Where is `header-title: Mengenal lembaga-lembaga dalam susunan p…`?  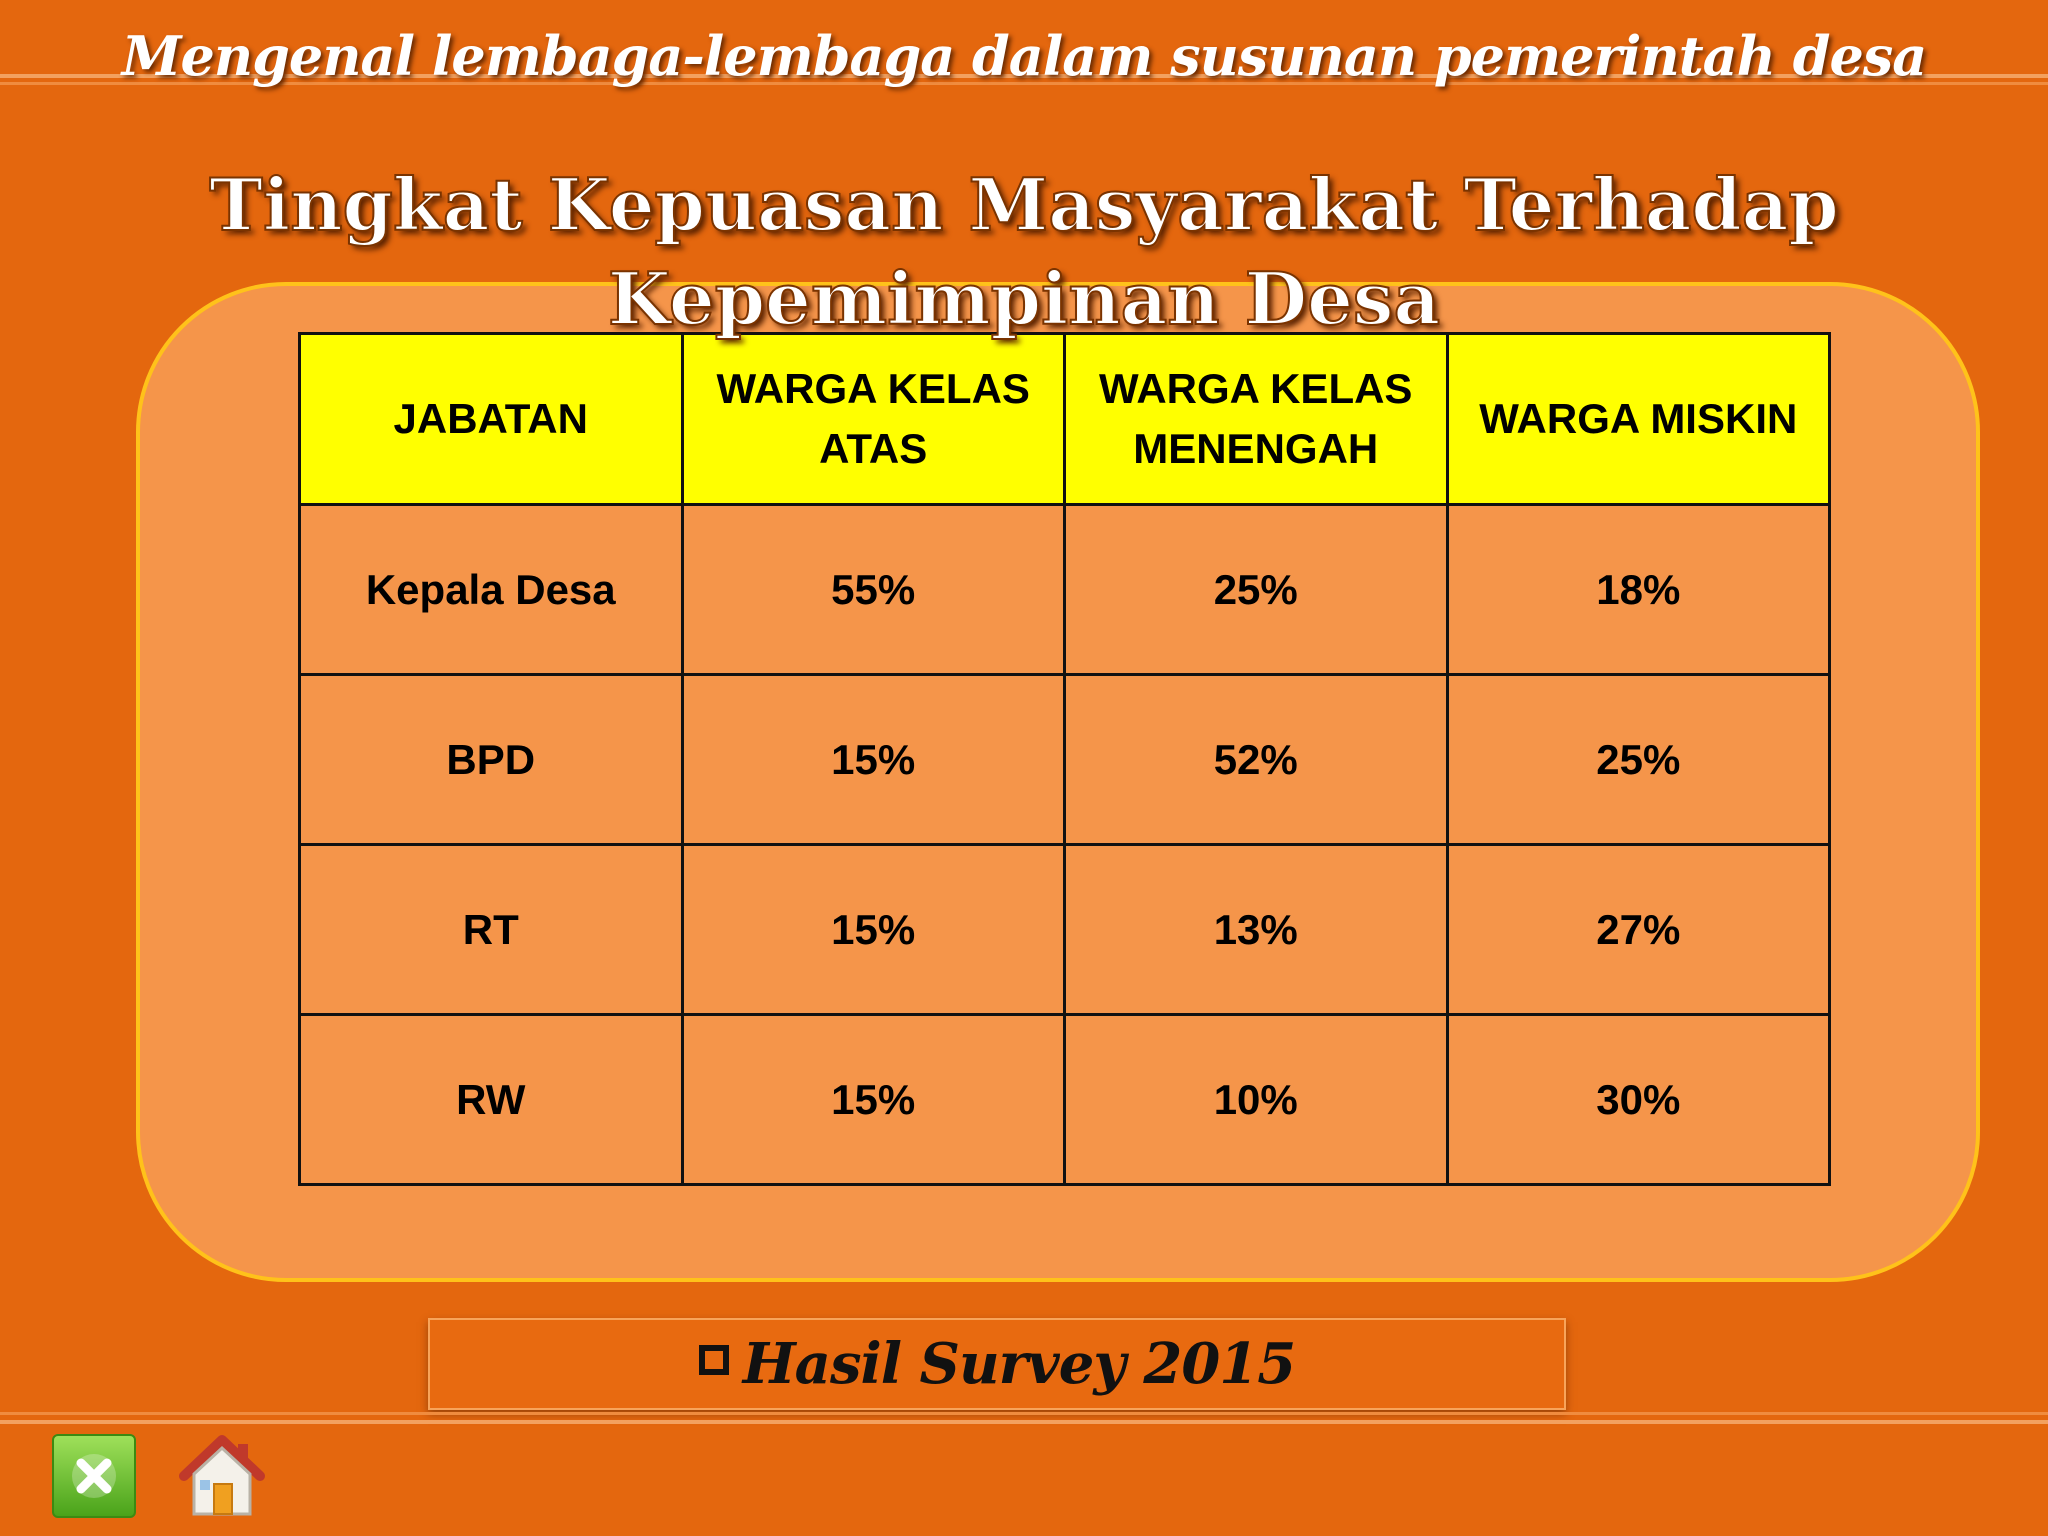 header-title: Mengenal lembaga-lembaga dalam susunan p… is located at coordinates (1024, 56).